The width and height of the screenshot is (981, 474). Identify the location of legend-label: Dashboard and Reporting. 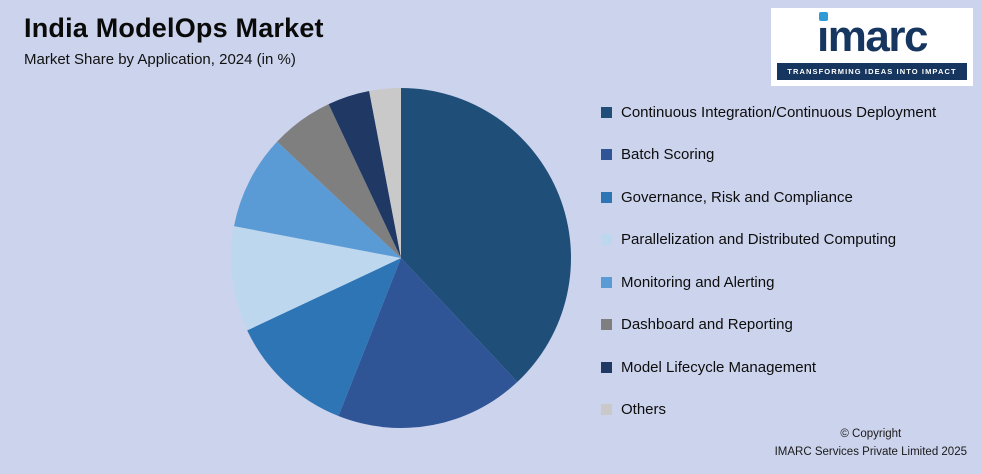
(707, 324).